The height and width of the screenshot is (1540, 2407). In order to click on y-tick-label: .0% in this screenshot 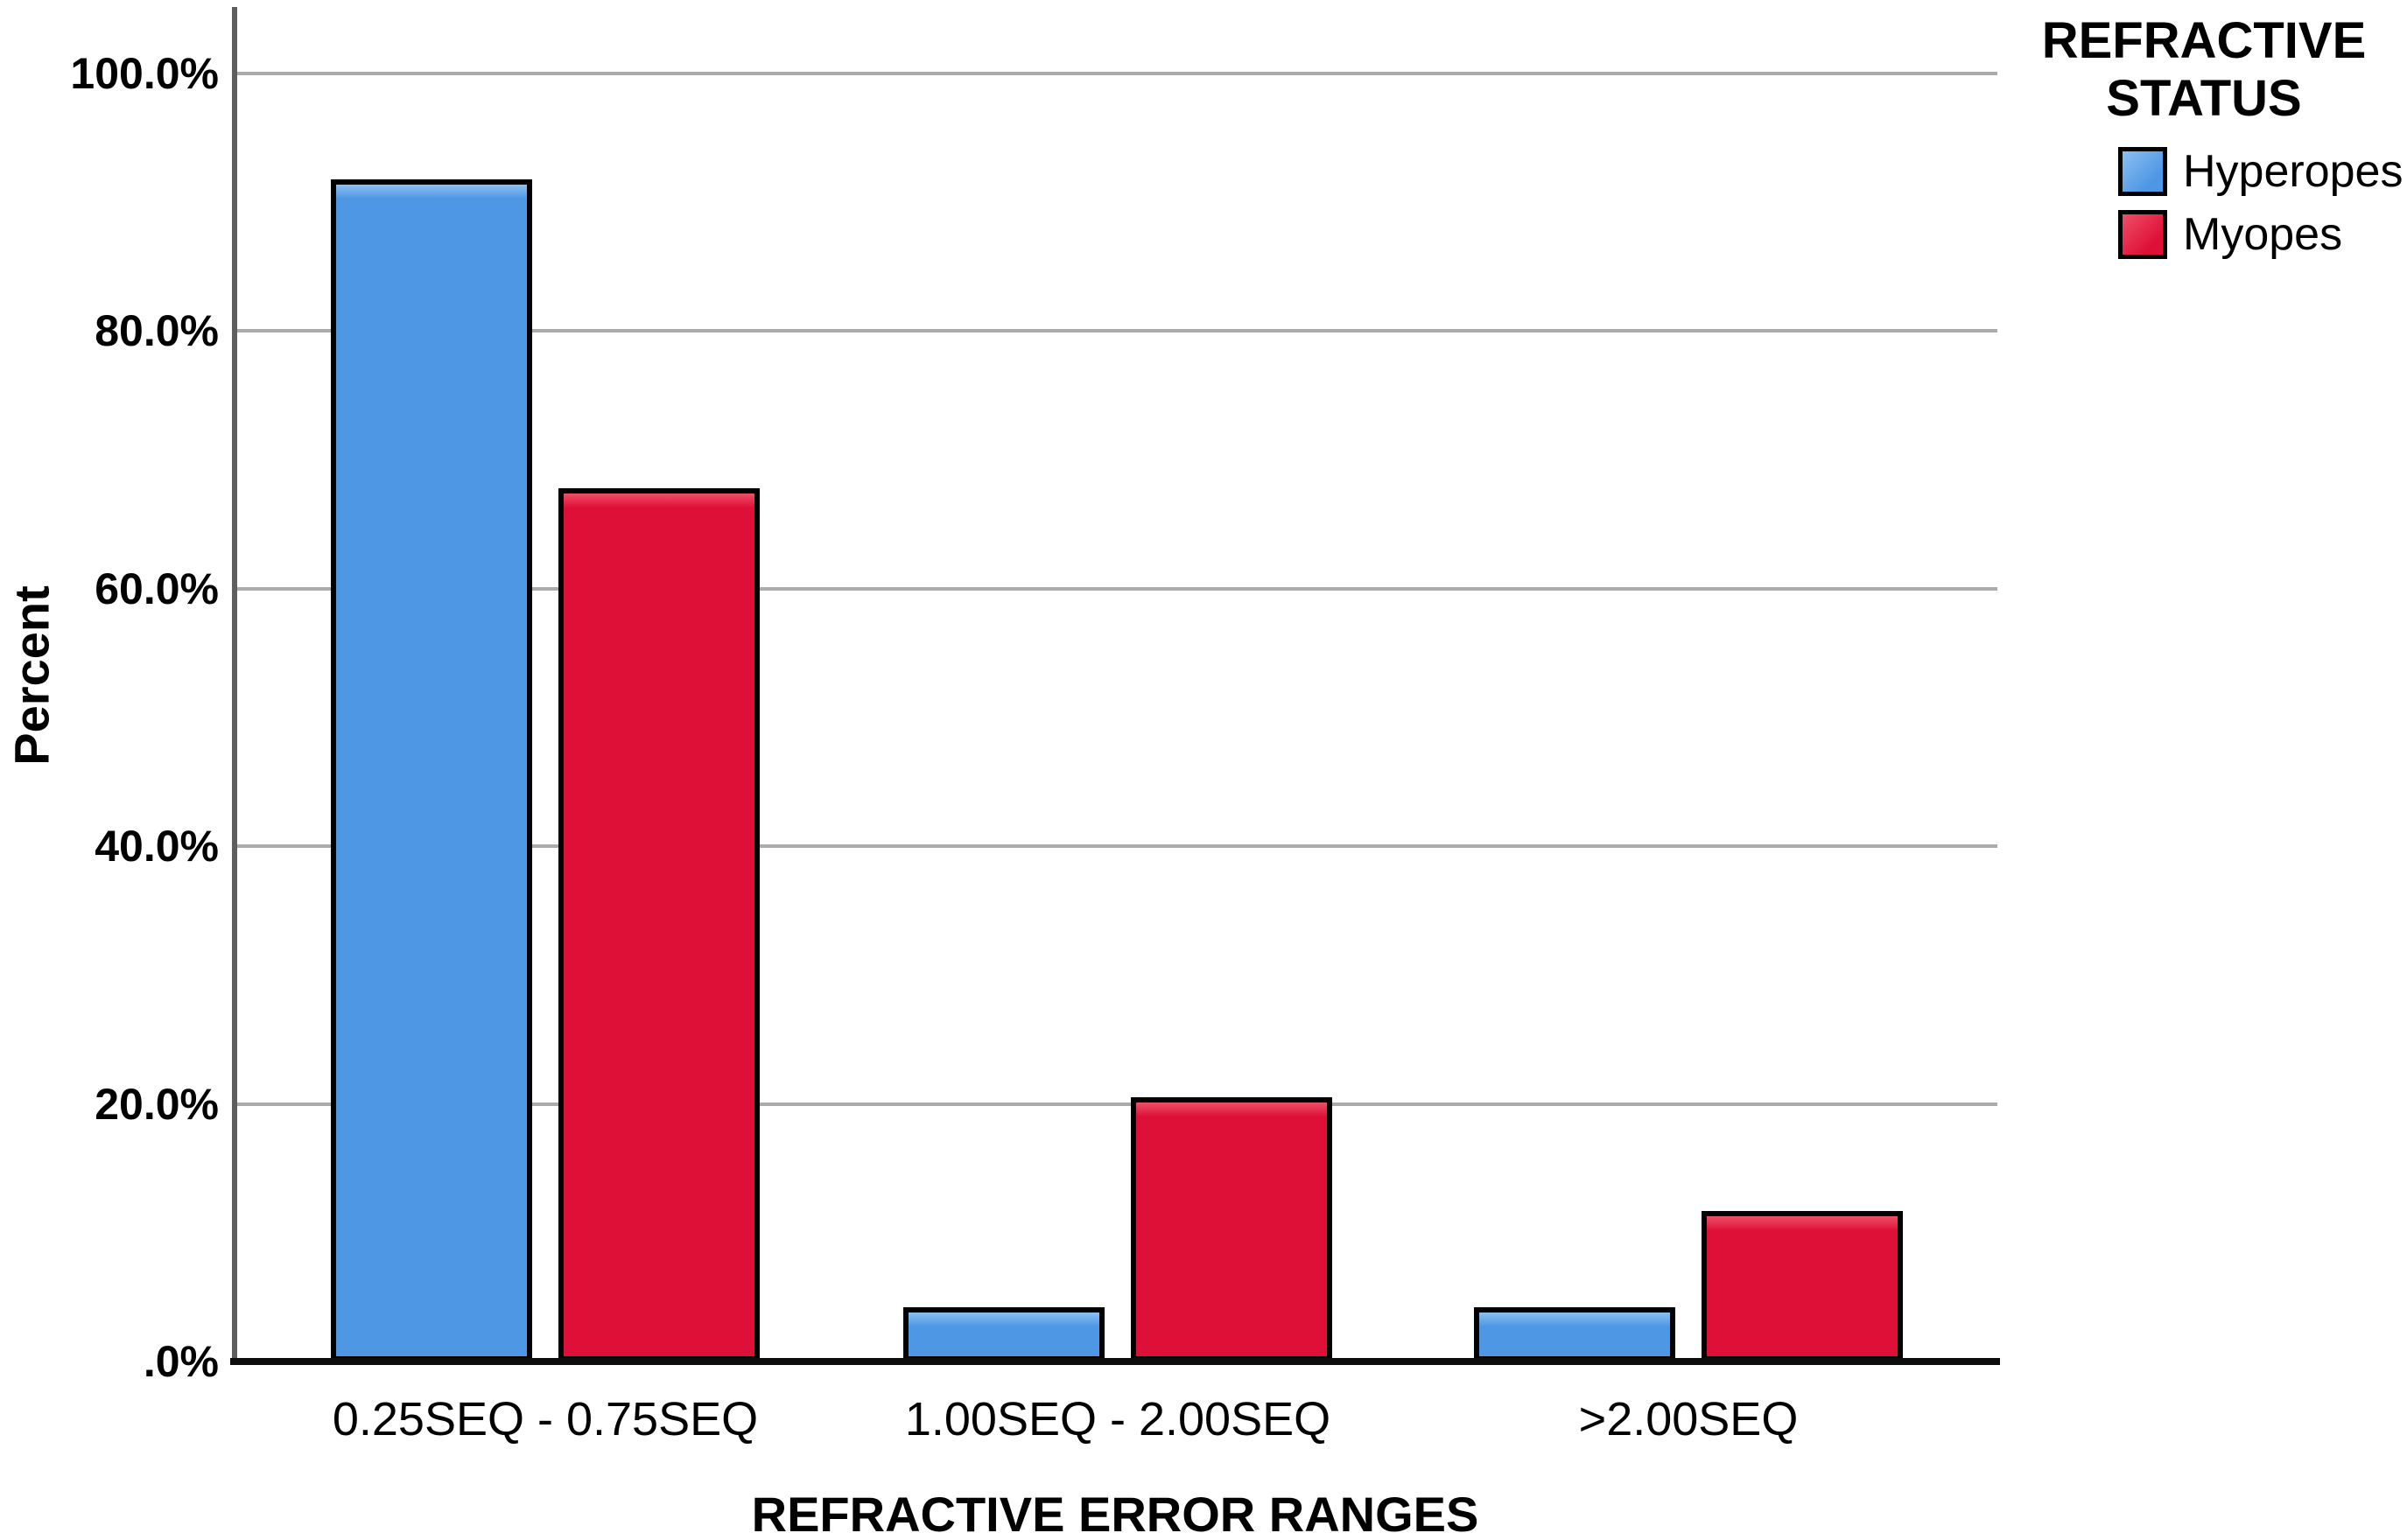, I will do `click(181, 1361)`.